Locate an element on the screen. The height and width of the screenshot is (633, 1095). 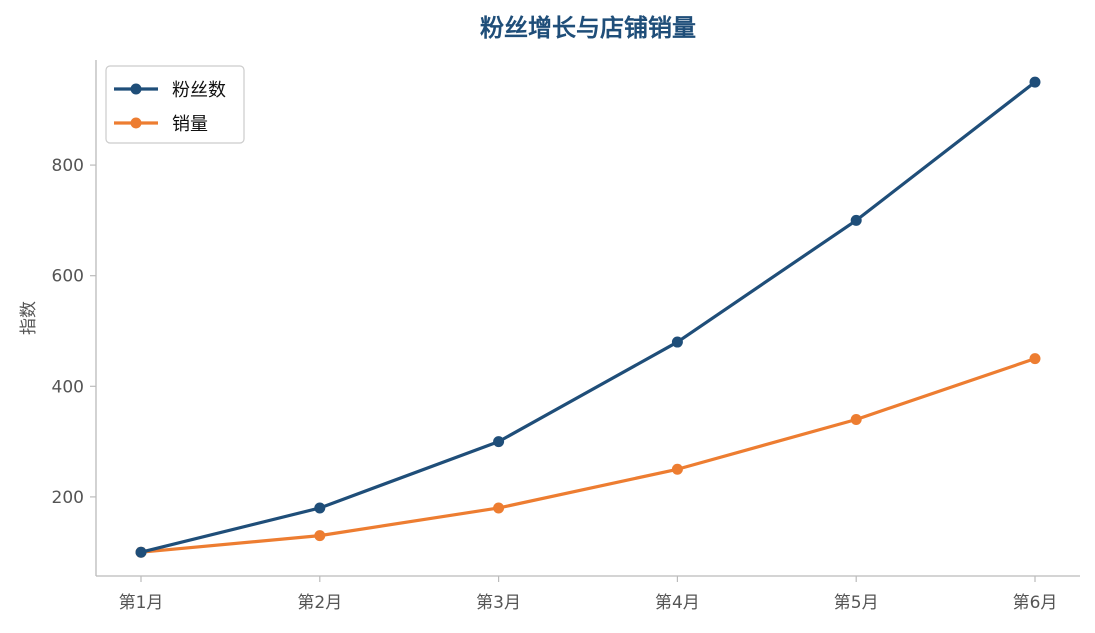
legend-label: 粉丝数 is located at coordinates (199, 90).